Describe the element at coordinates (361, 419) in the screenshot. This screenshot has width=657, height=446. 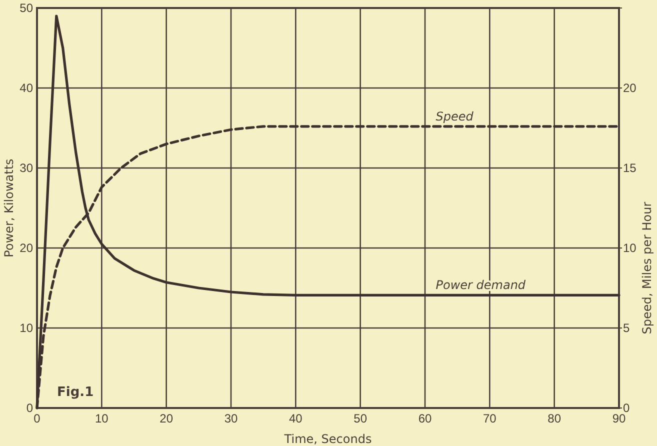
I see `x-tick-label: 50` at that location.